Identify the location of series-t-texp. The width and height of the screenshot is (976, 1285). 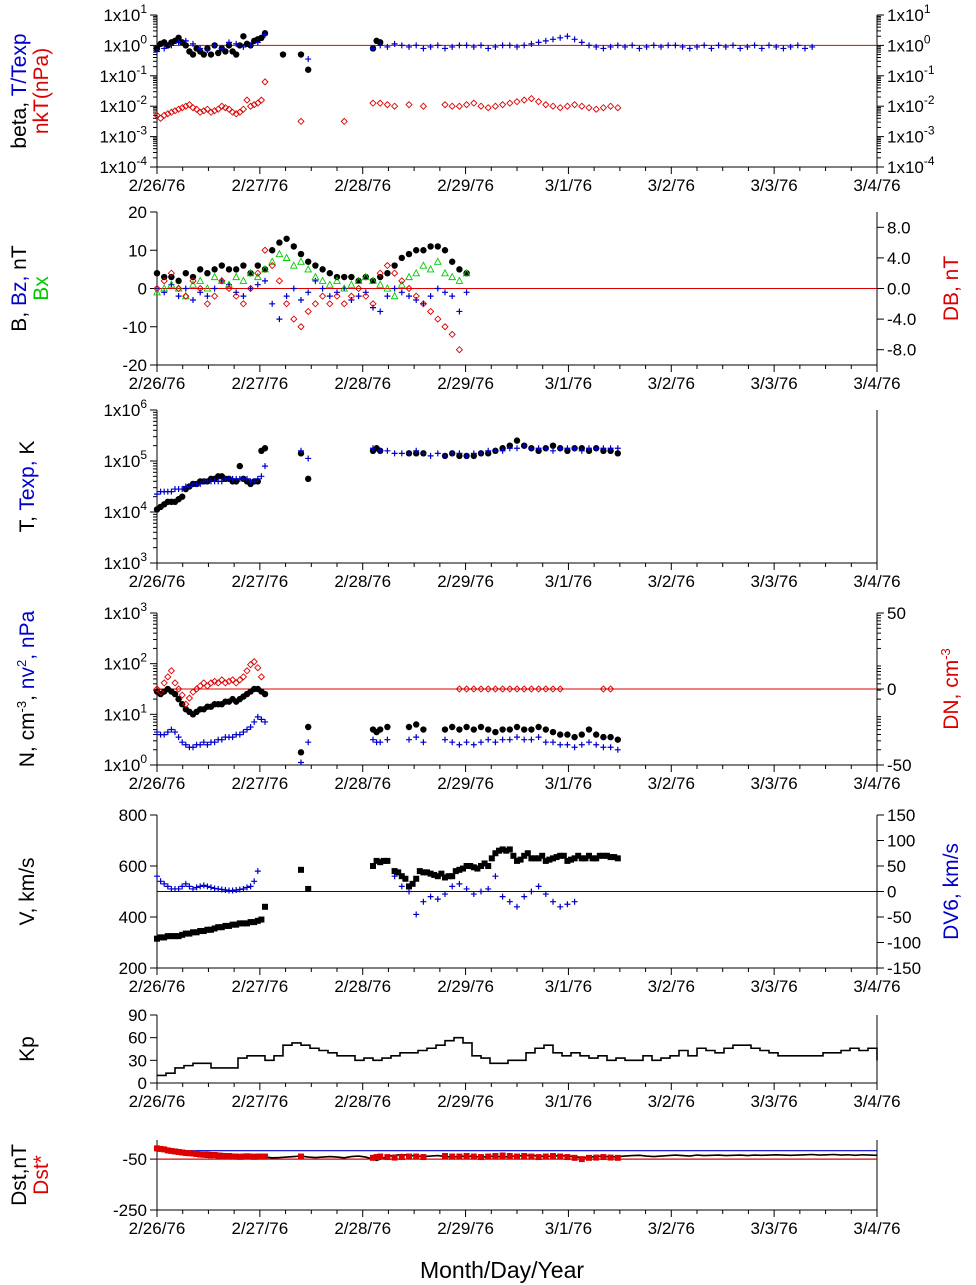
(485, 47).